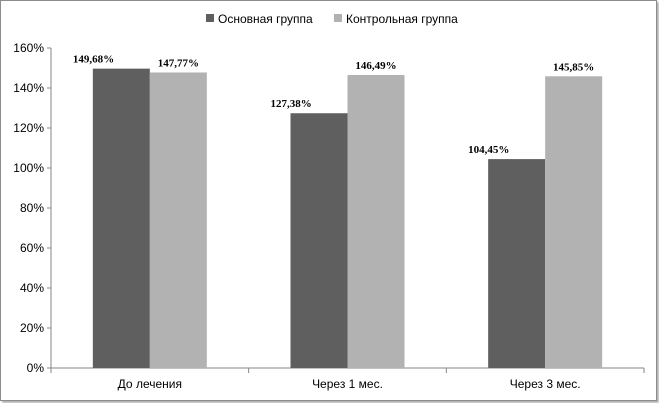  What do you see at coordinates (265, 19) in the screenshot?
I see `legend-label-main: Основная группа` at bounding box center [265, 19].